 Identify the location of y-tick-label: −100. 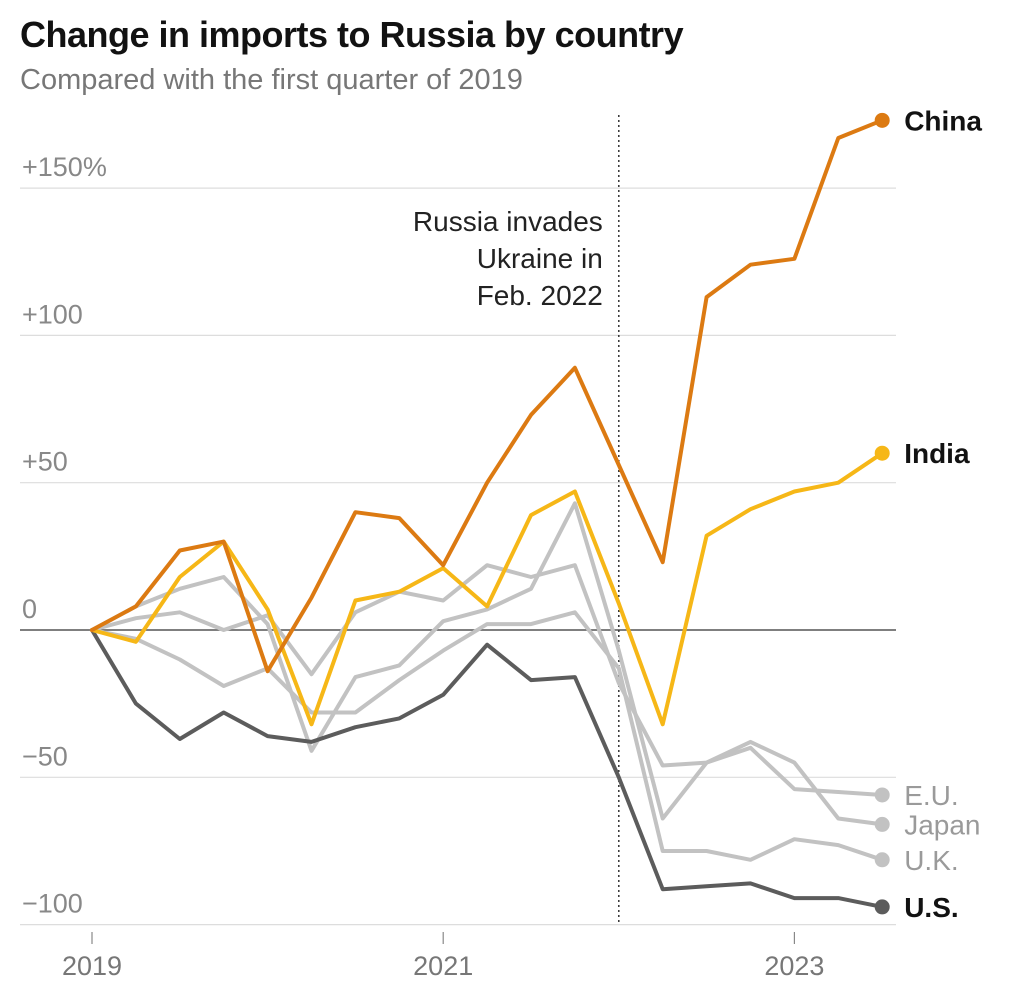
(52, 904).